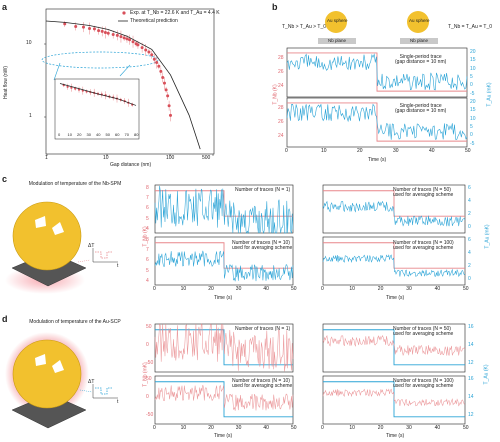 This screenshot has width=500, height=442. Describe the element at coordinates (337, 20) in the screenshot. I see `b-sphere-left-label: Au sphere` at that location.